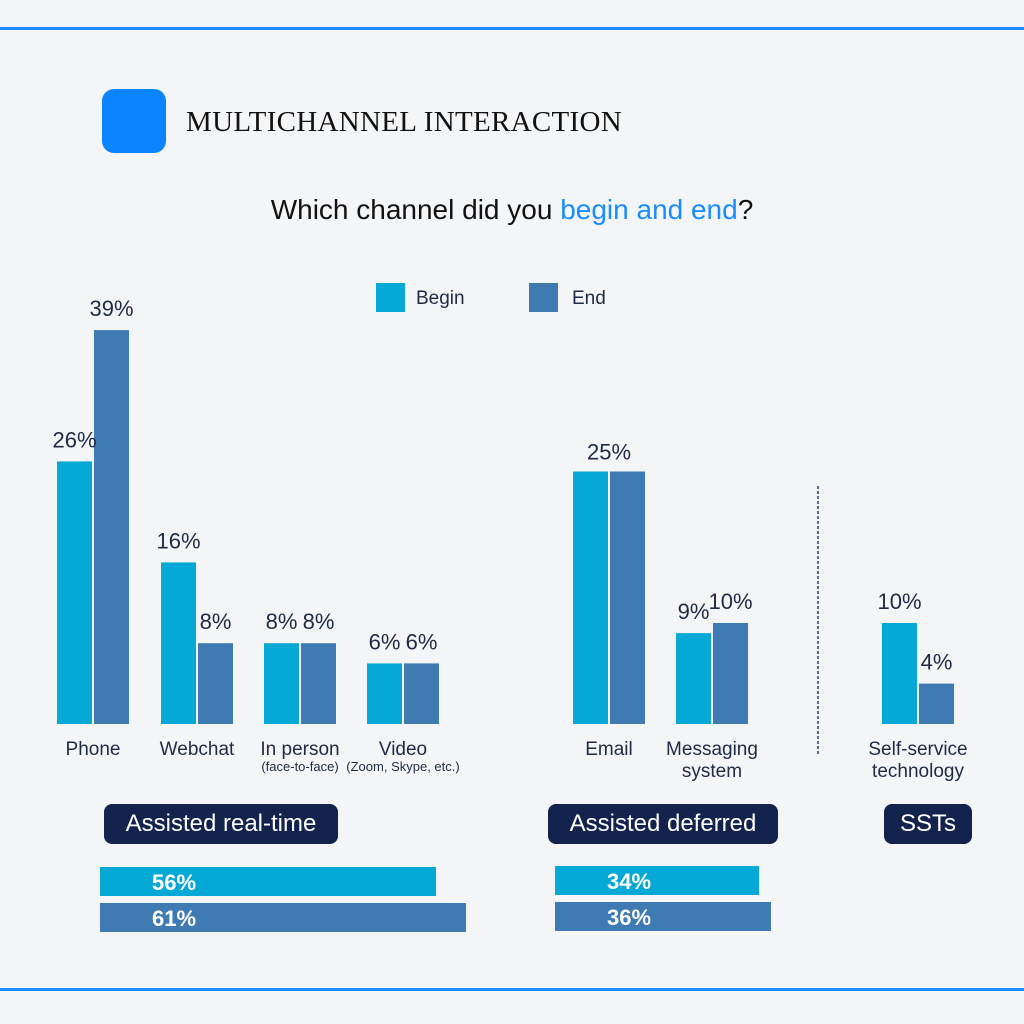 The height and width of the screenshot is (1024, 1024). I want to click on value-label-begin-in-person: 8%, so click(282, 621).